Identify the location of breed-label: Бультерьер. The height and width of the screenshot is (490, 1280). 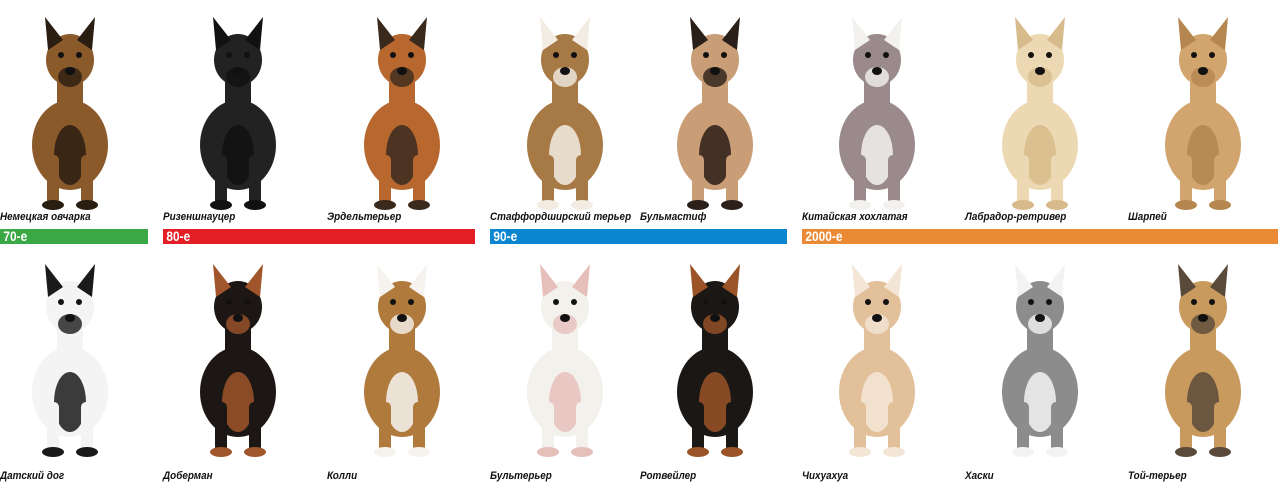
(521, 476).